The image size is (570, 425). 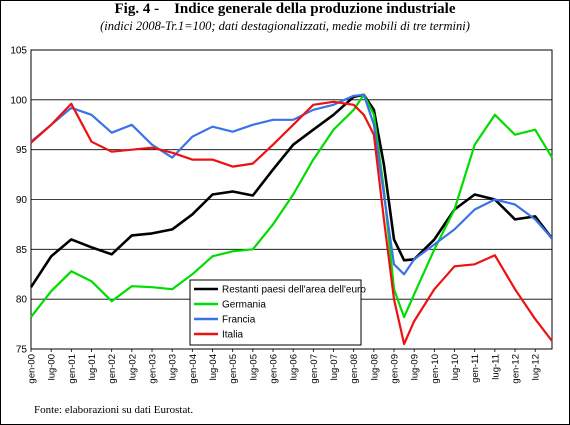 I want to click on x-tick-label: gen-11, so click(x=475, y=368).